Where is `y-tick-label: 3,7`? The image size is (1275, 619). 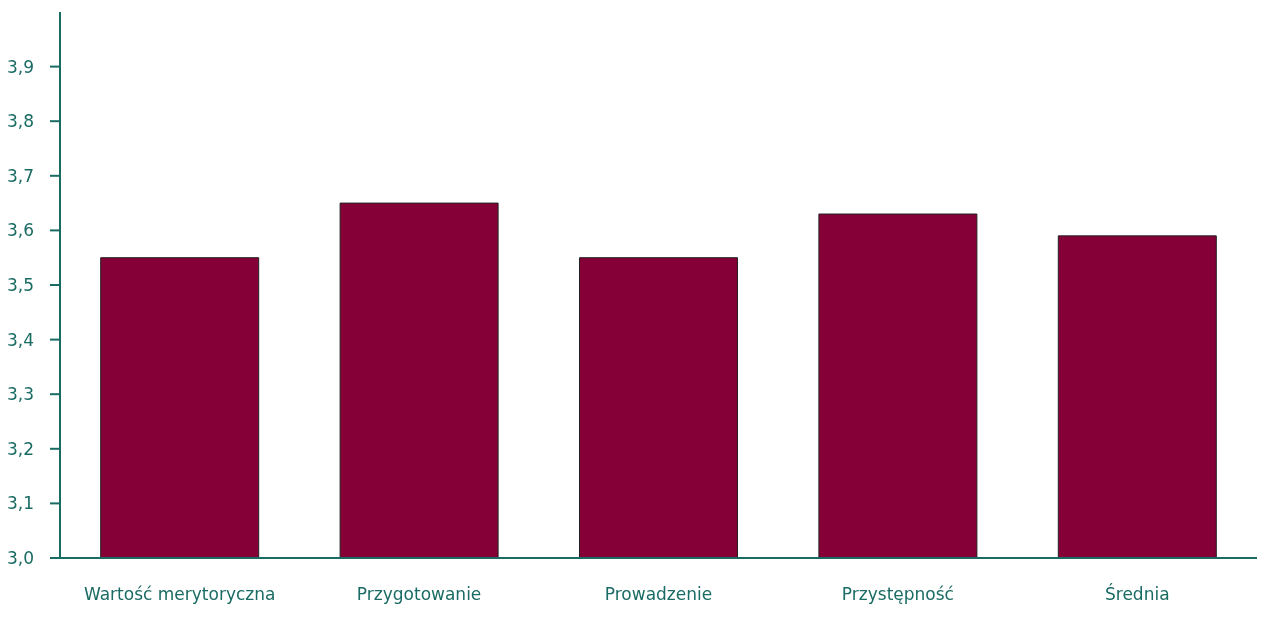
y-tick-label: 3,7 is located at coordinates (20, 175).